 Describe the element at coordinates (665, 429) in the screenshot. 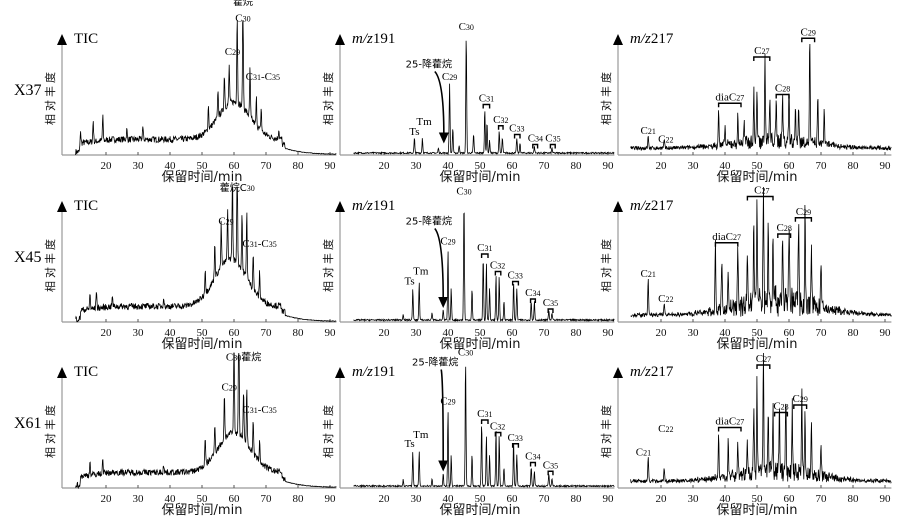

I see `peak-label: C22` at that location.